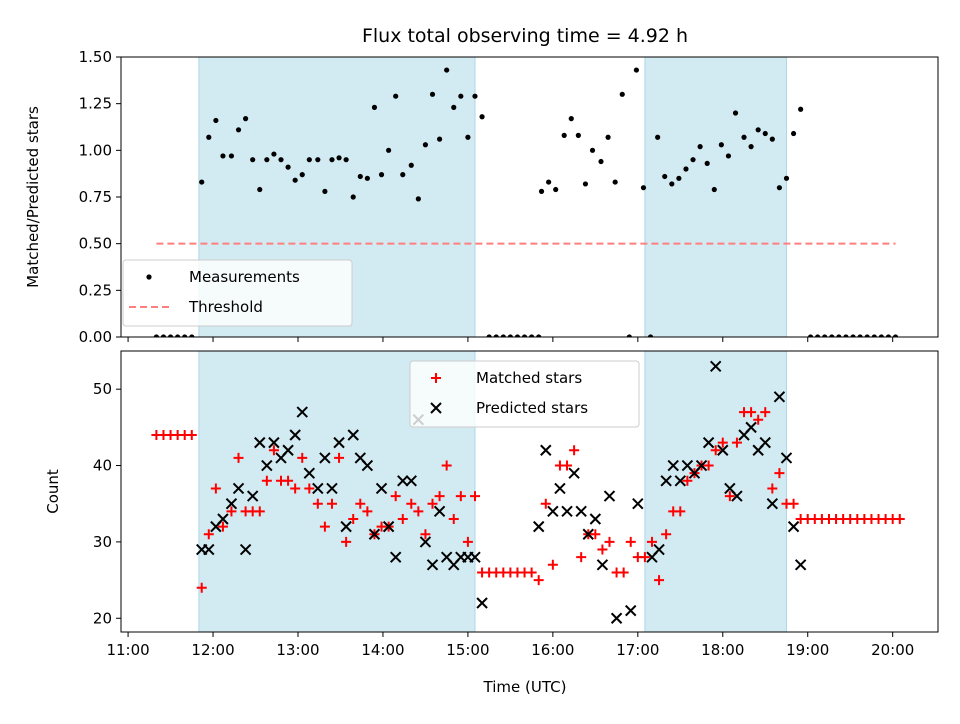 The image size is (960, 724). What do you see at coordinates (722, 650) in the screenshot?
I see `x-tick-label: 18:00` at bounding box center [722, 650].